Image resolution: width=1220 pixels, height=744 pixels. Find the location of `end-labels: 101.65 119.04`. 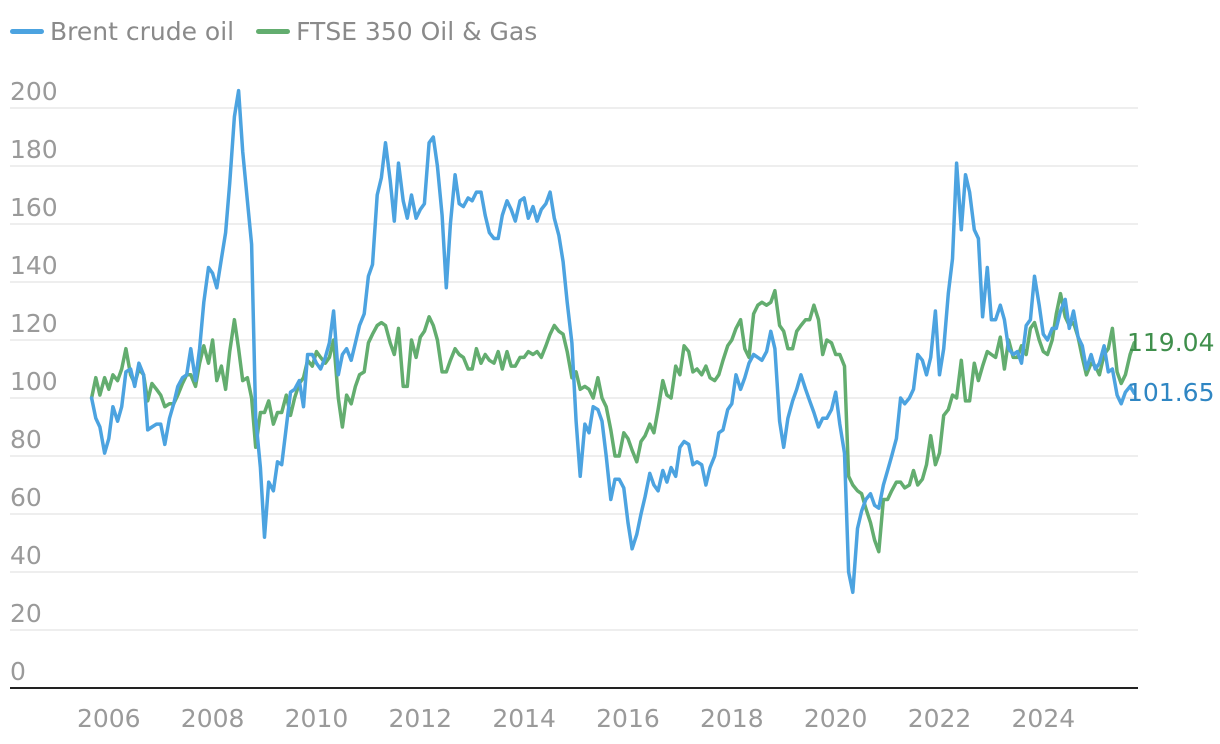

end-labels: 101.65 119.04 is located at coordinates (1170, 367).